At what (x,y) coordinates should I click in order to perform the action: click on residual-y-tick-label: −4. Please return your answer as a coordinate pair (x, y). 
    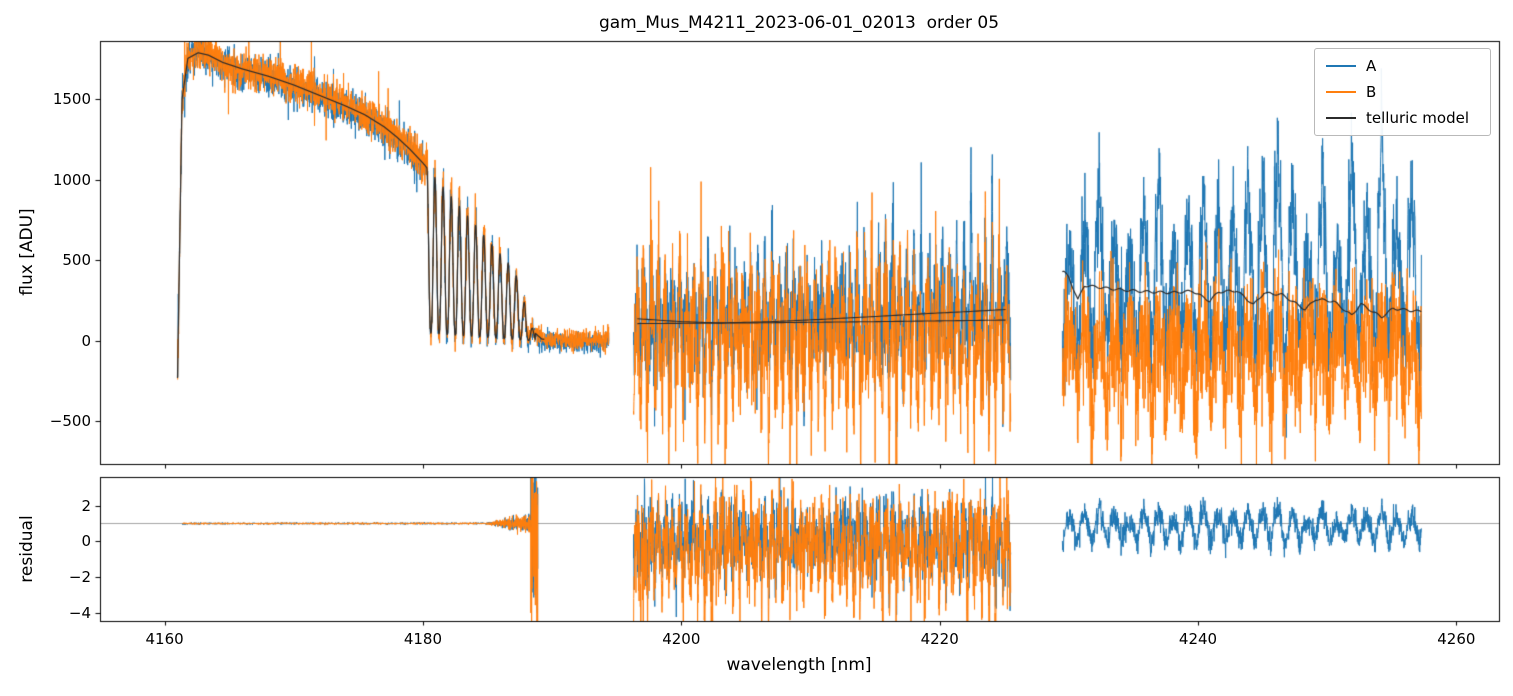
    Looking at the image, I should click on (79, 612).